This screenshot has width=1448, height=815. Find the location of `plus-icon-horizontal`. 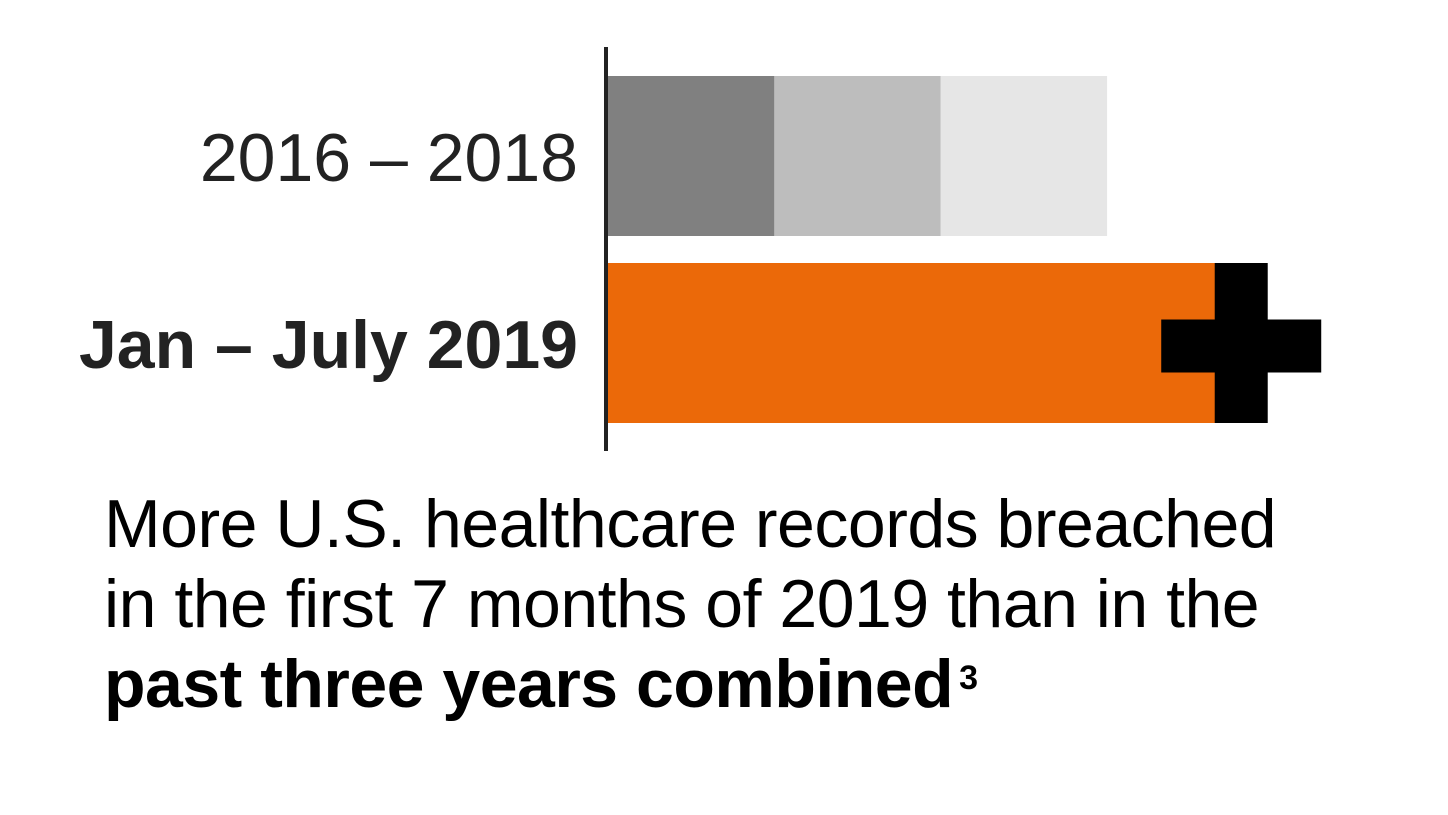

plus-icon-horizontal is located at coordinates (1241, 346).